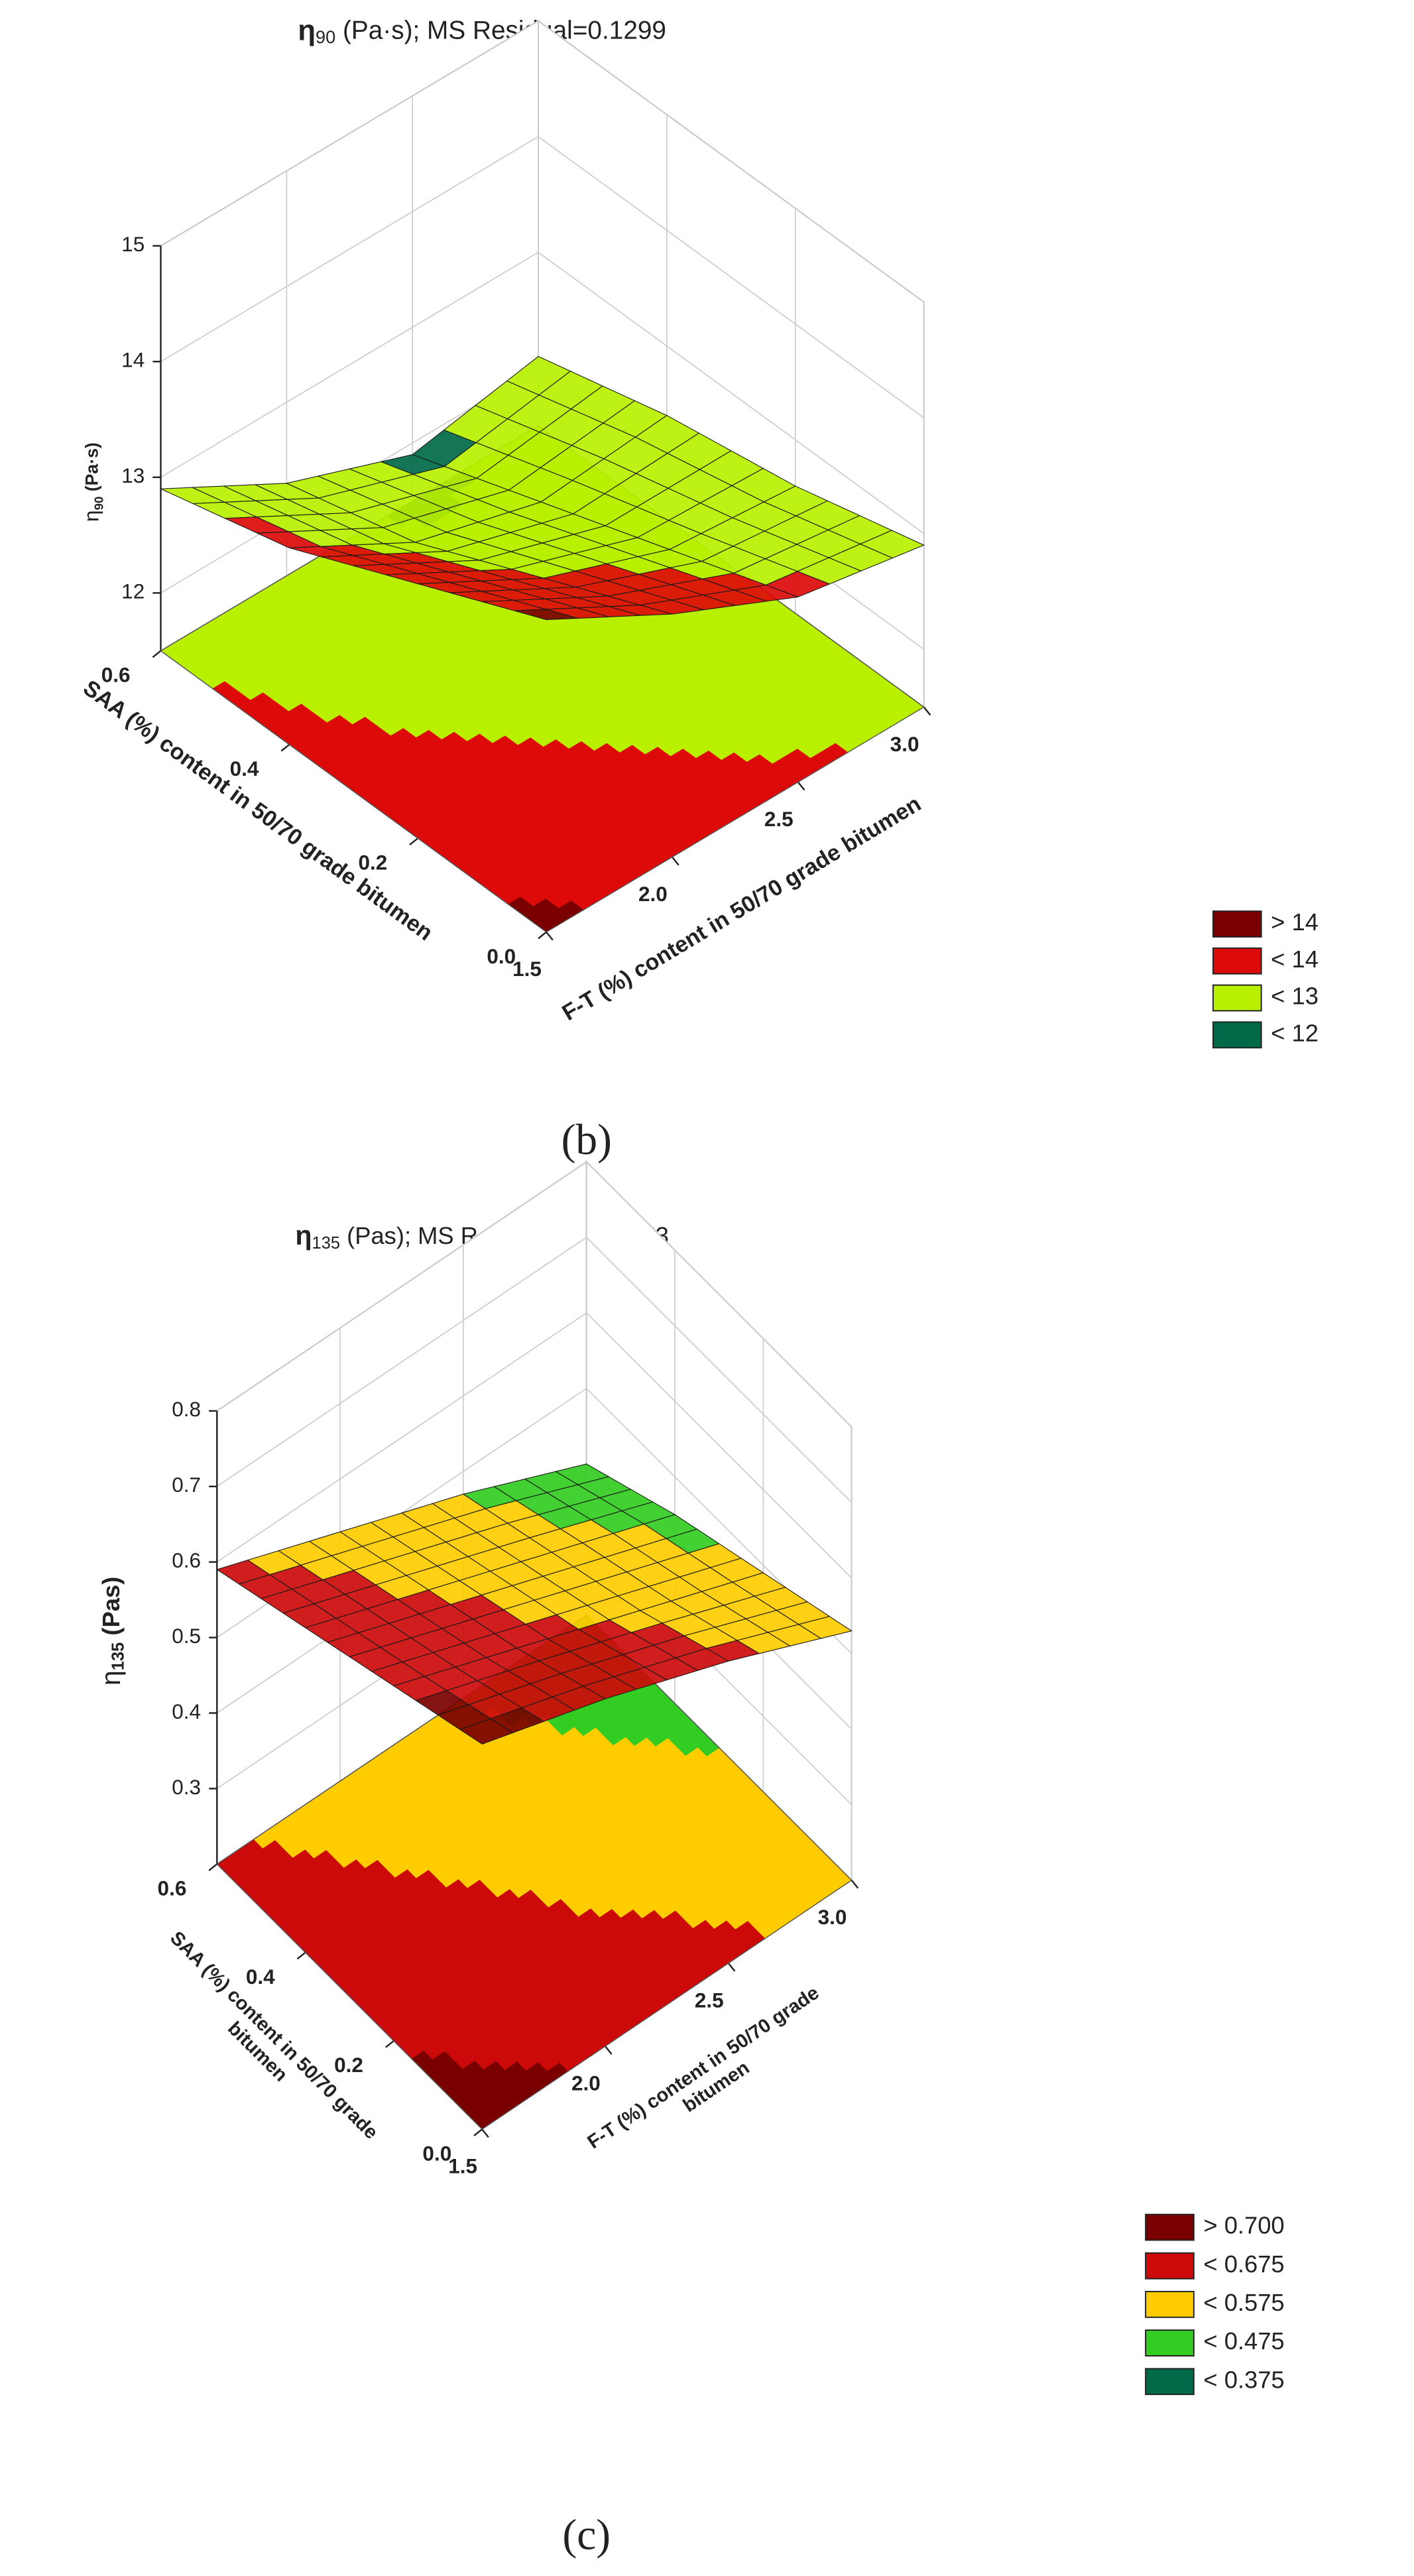  What do you see at coordinates (133, 591) in the screenshot?
I see `z-tick-label: 12` at bounding box center [133, 591].